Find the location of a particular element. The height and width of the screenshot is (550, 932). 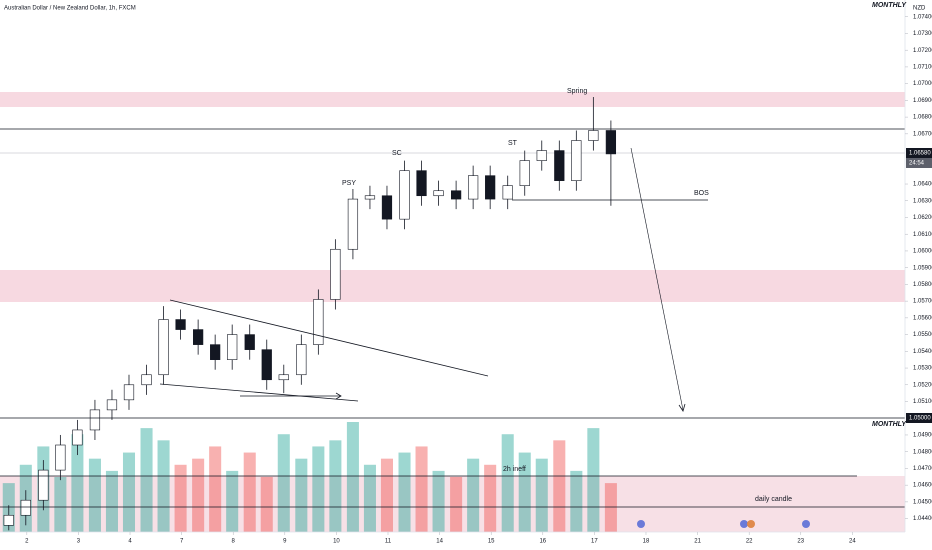

x-tick-label: 22 is located at coordinates (749, 542).